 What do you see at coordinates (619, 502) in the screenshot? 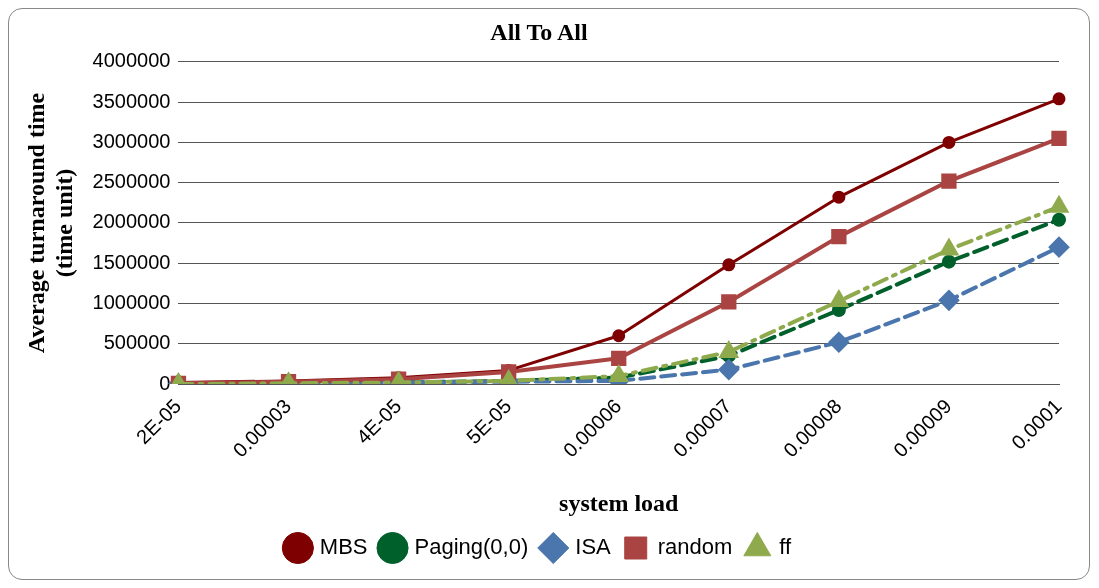
I see `x-axis-title: system load` at bounding box center [619, 502].